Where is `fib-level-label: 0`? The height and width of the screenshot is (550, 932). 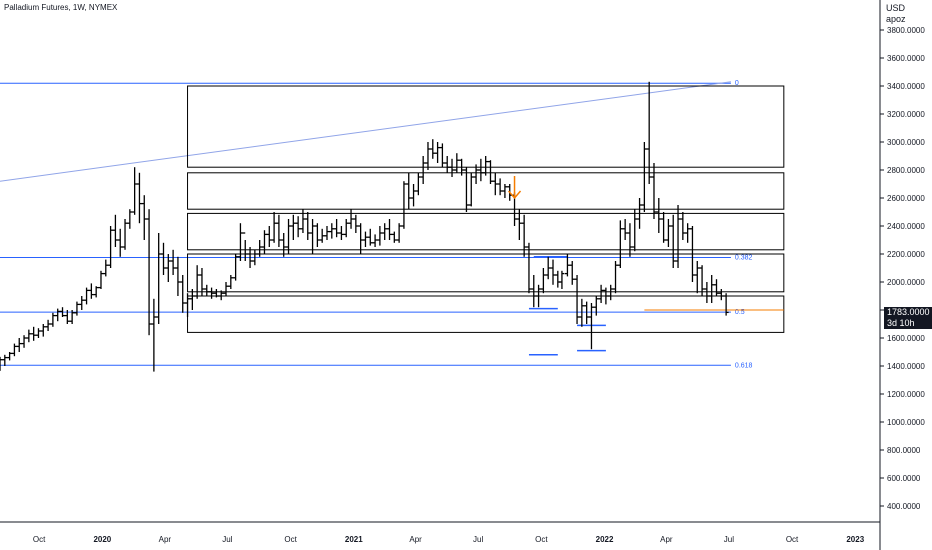
fib-level-label: 0 is located at coordinates (737, 83).